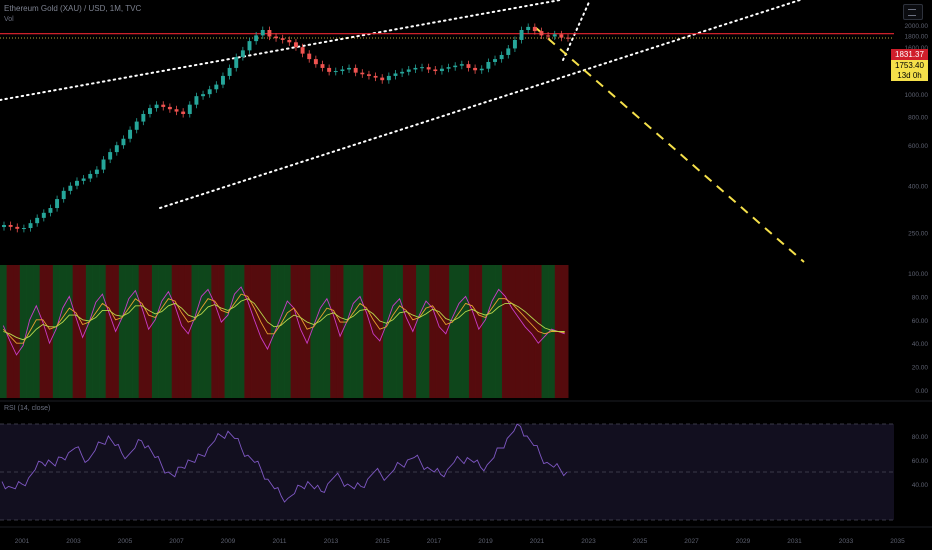  Describe the element at coordinates (576, 30) in the screenshot. I see `steep-trend-line` at that location.